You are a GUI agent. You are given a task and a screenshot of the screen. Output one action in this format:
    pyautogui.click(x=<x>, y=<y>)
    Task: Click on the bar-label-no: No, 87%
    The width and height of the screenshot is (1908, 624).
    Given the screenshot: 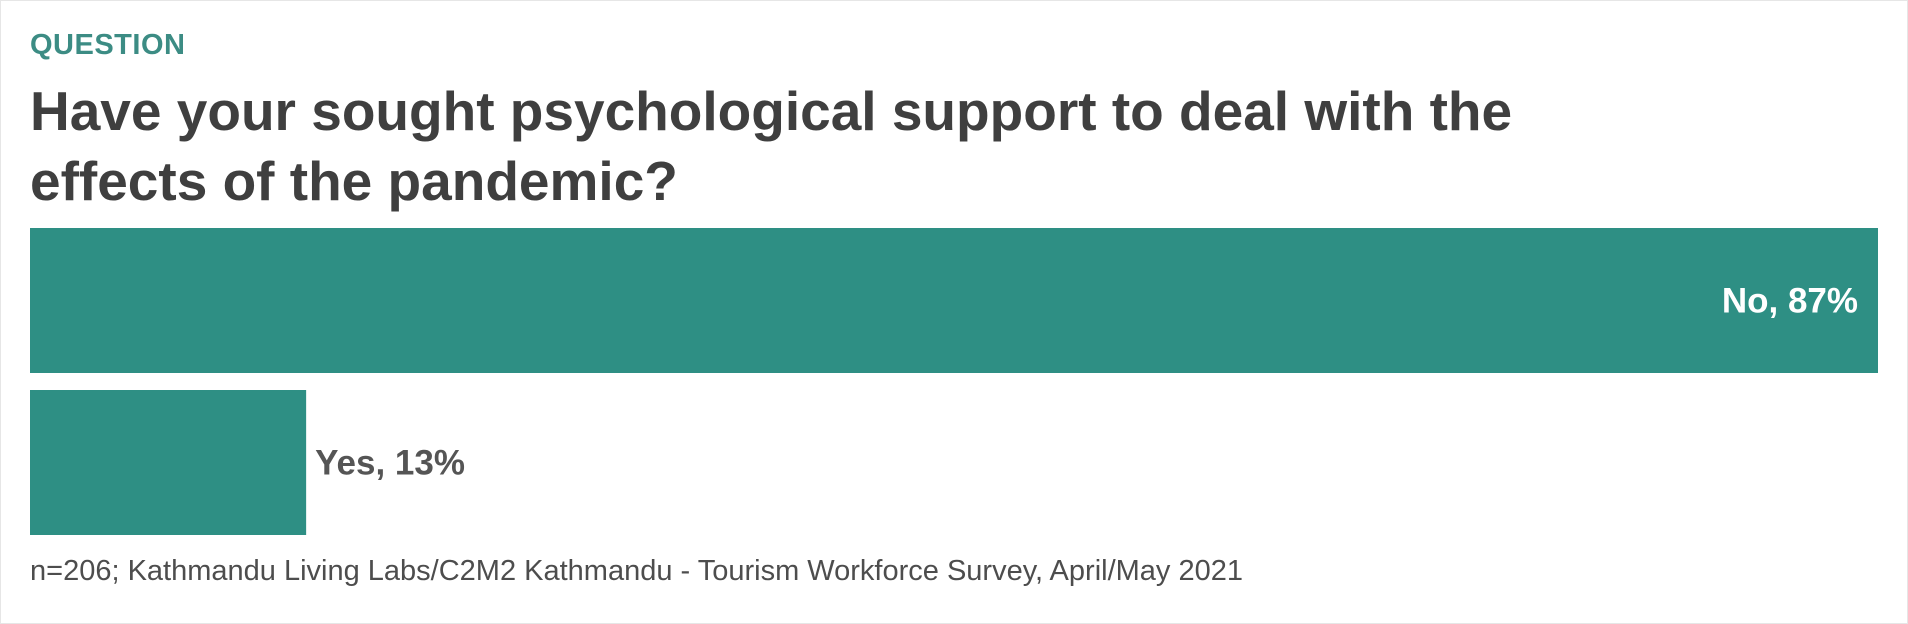 What is the action you would take?
    pyautogui.click(x=1790, y=301)
    